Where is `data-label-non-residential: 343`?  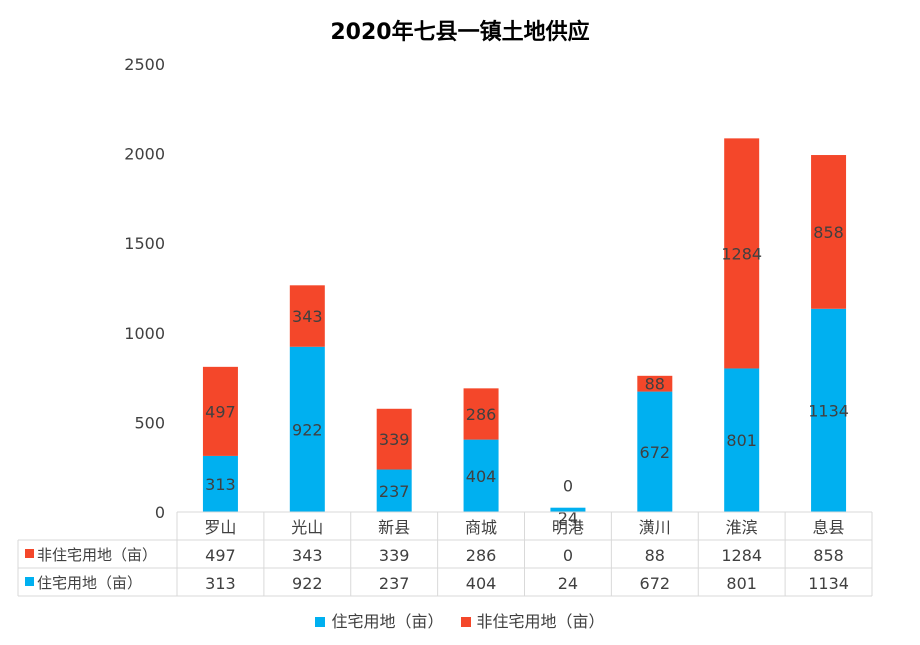 data-label-non-residential: 343 is located at coordinates (307, 316).